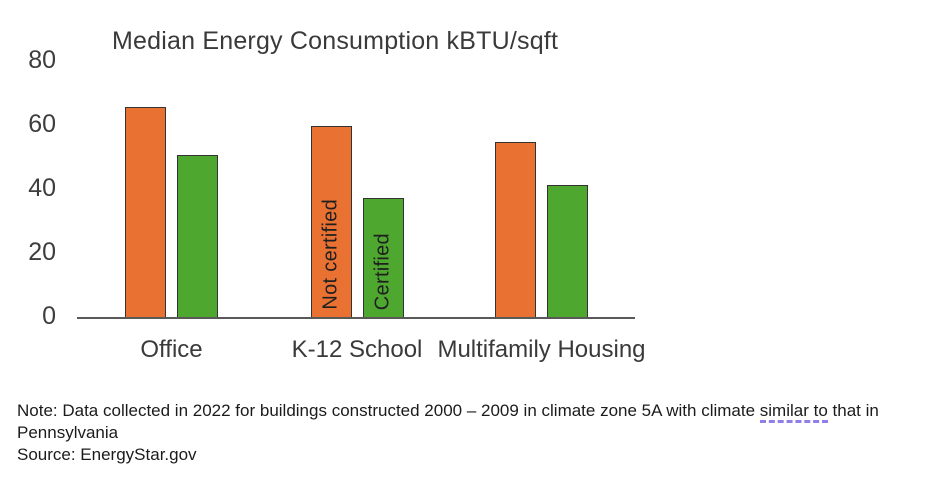 The image size is (944, 480). What do you see at coordinates (541, 349) in the screenshot?
I see `category-label-multifamily-housing: Multifamily Housing` at bounding box center [541, 349].